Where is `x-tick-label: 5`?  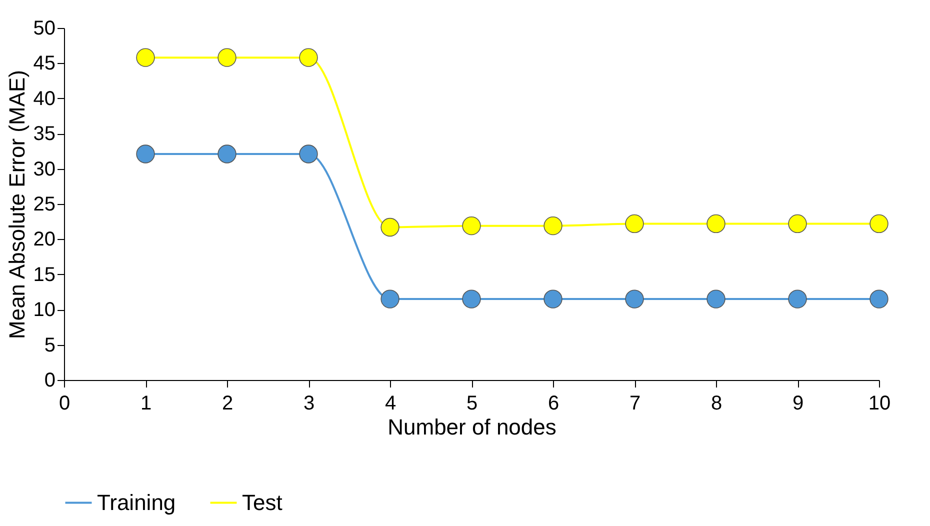
x-tick-label: 5 is located at coordinates (472, 403).